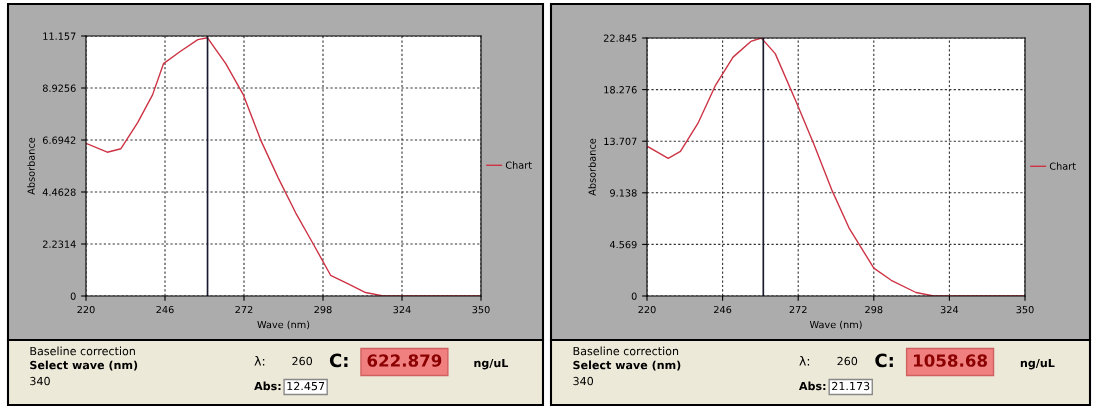 The width and height of the screenshot is (1094, 409). Describe the element at coordinates (620, 141) in the screenshot. I see `y-tick-label: 13.707` at that location.